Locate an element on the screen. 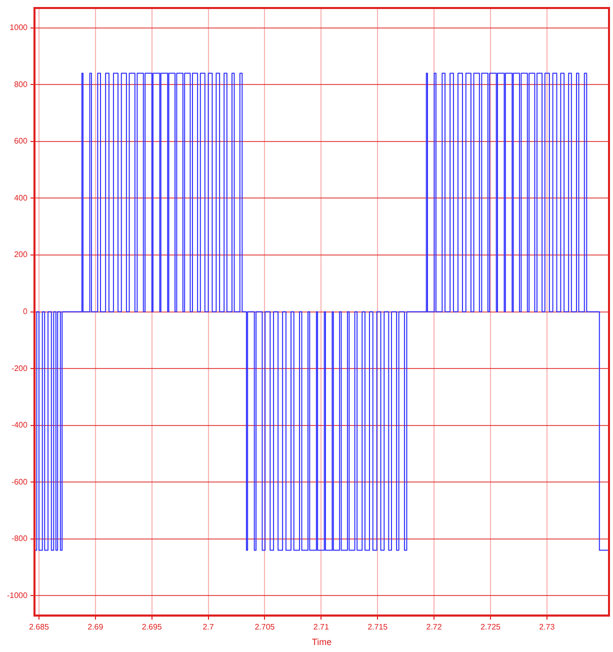 This screenshot has height=652, width=613. x-axis-title: Time is located at coordinates (322, 642).